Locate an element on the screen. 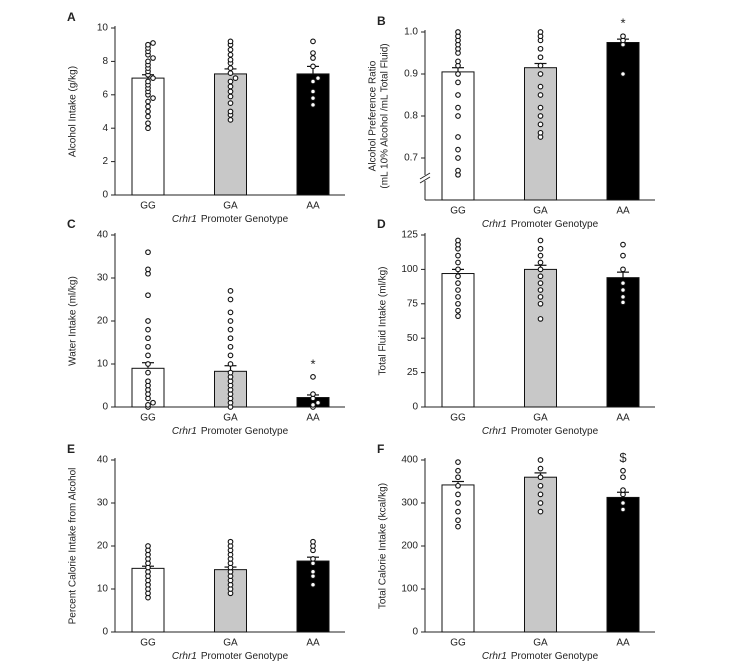 This screenshot has height=664, width=746. y-tick-label: 8 is located at coordinates (105, 61).